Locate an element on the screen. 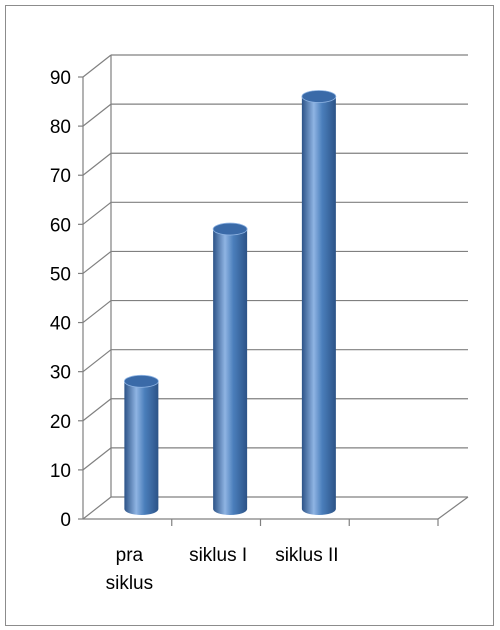 The image size is (500, 630). y-tick-label: 0 is located at coordinates (65, 520).